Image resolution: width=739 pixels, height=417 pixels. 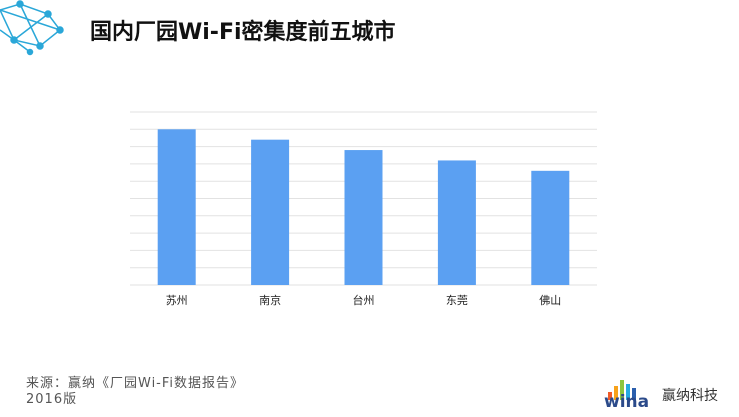 What do you see at coordinates (32, 28) in the screenshot?
I see `network-icon` at bounding box center [32, 28].